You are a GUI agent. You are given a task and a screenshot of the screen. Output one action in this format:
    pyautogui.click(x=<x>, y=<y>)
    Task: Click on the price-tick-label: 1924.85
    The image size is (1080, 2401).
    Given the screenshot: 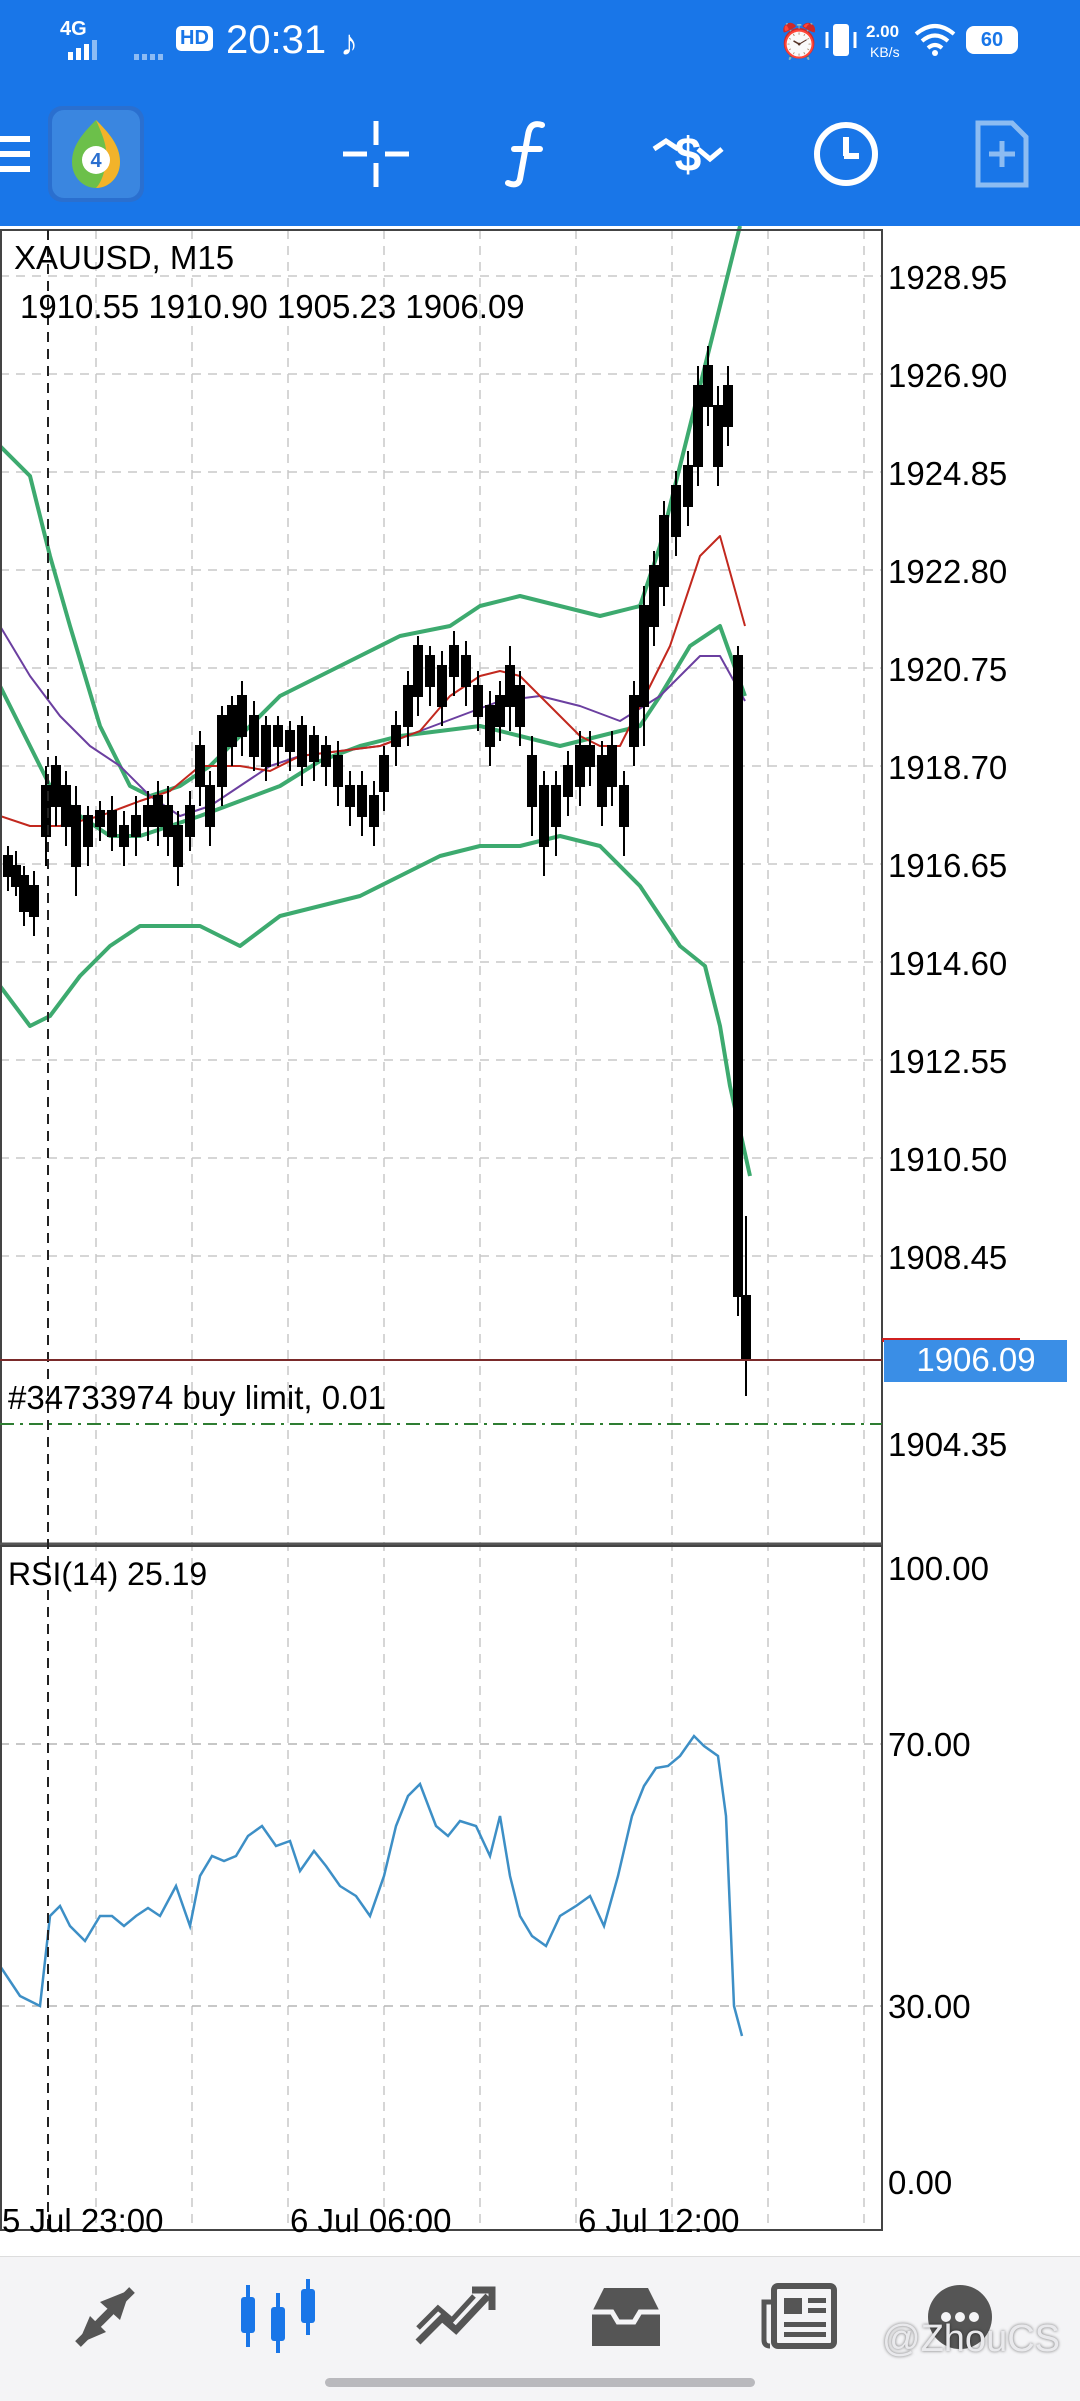 What is the action you would take?
    pyautogui.click(x=947, y=473)
    